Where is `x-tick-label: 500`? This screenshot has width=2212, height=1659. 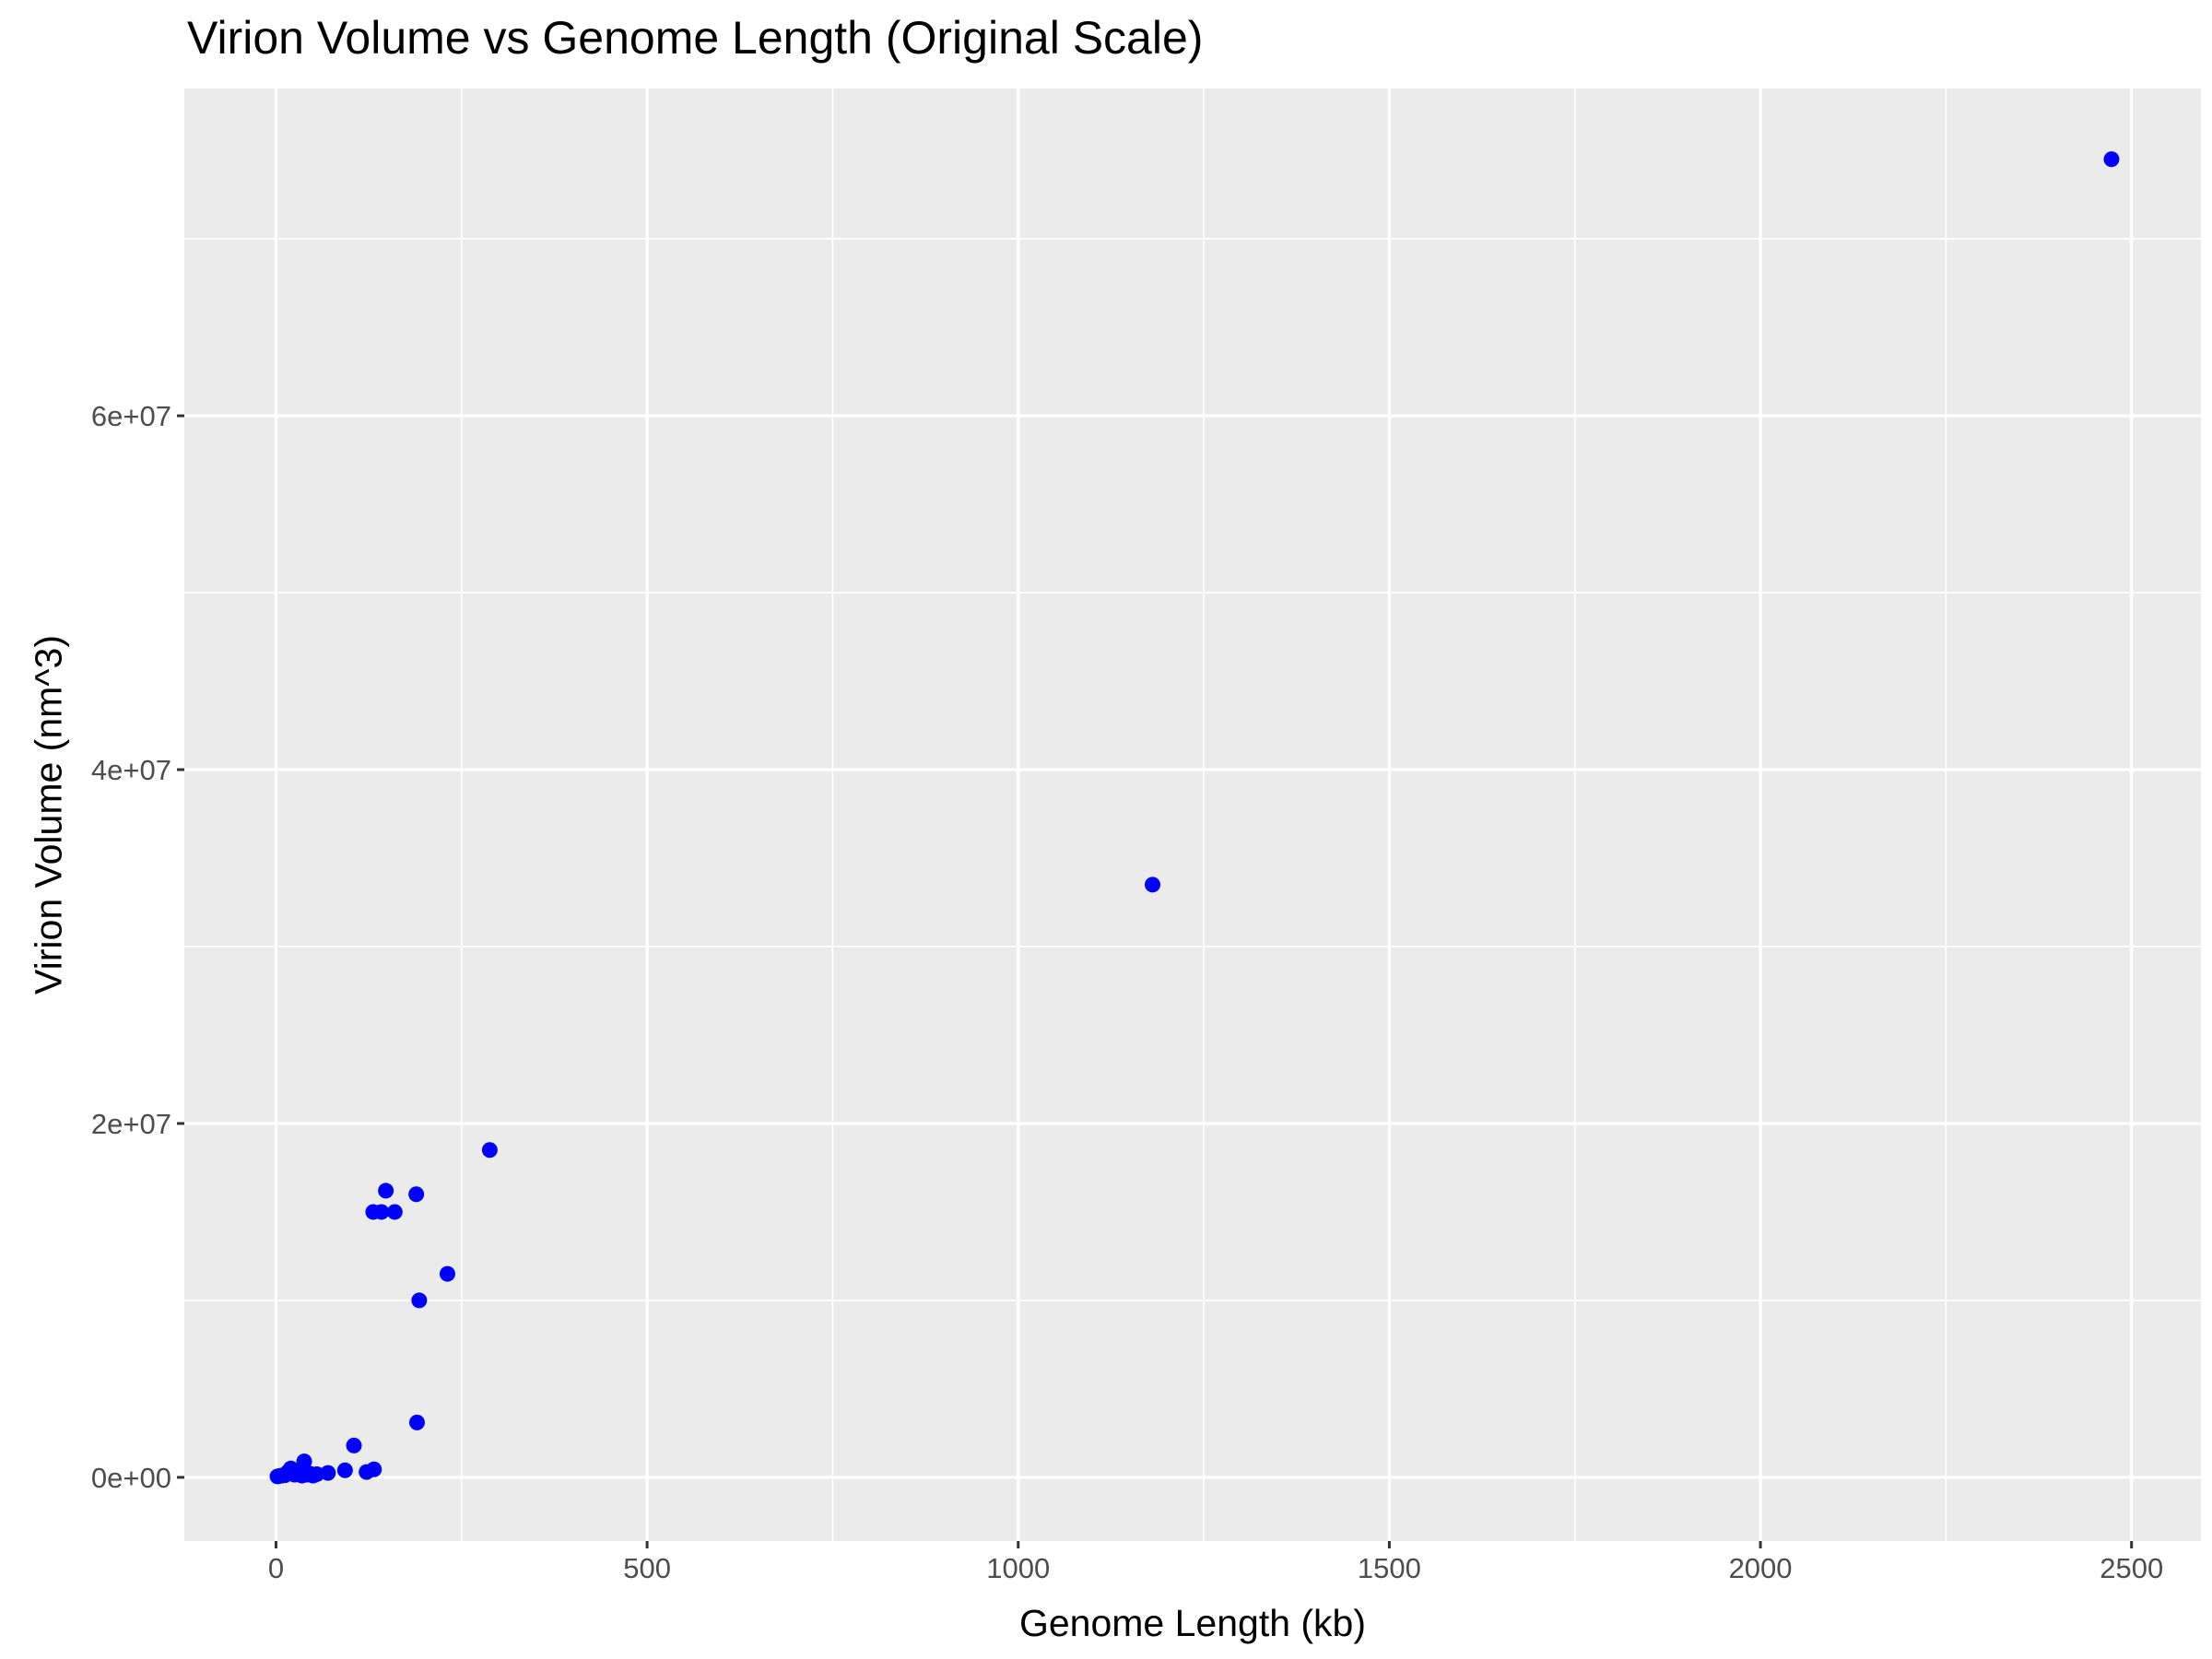 x-tick-label: 500 is located at coordinates (647, 1568).